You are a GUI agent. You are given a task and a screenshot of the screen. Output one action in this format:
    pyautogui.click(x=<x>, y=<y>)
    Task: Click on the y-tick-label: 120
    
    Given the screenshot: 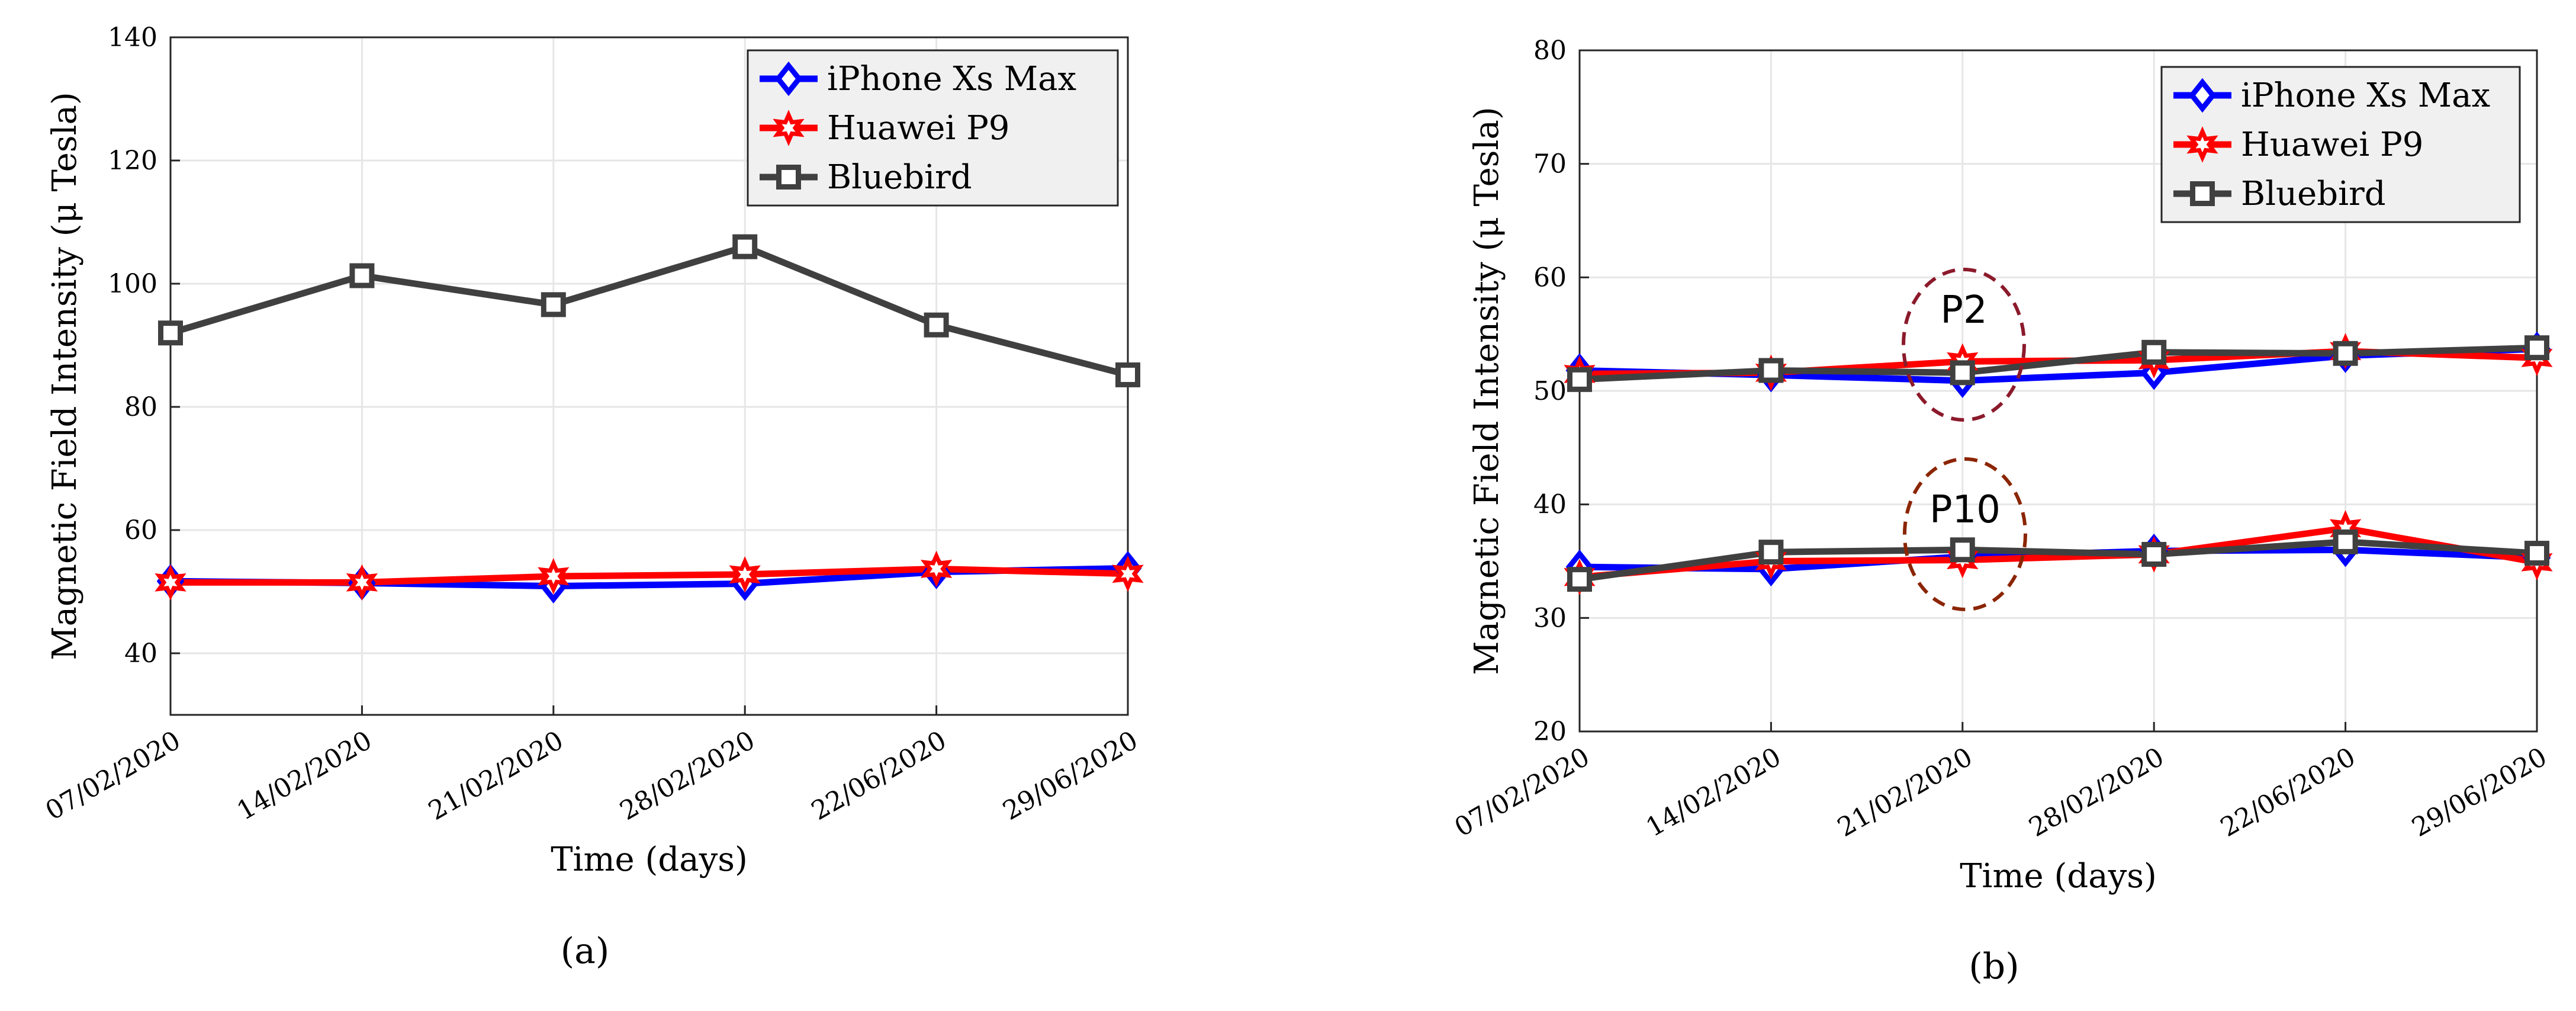 What is the action you would take?
    pyautogui.click(x=133, y=161)
    